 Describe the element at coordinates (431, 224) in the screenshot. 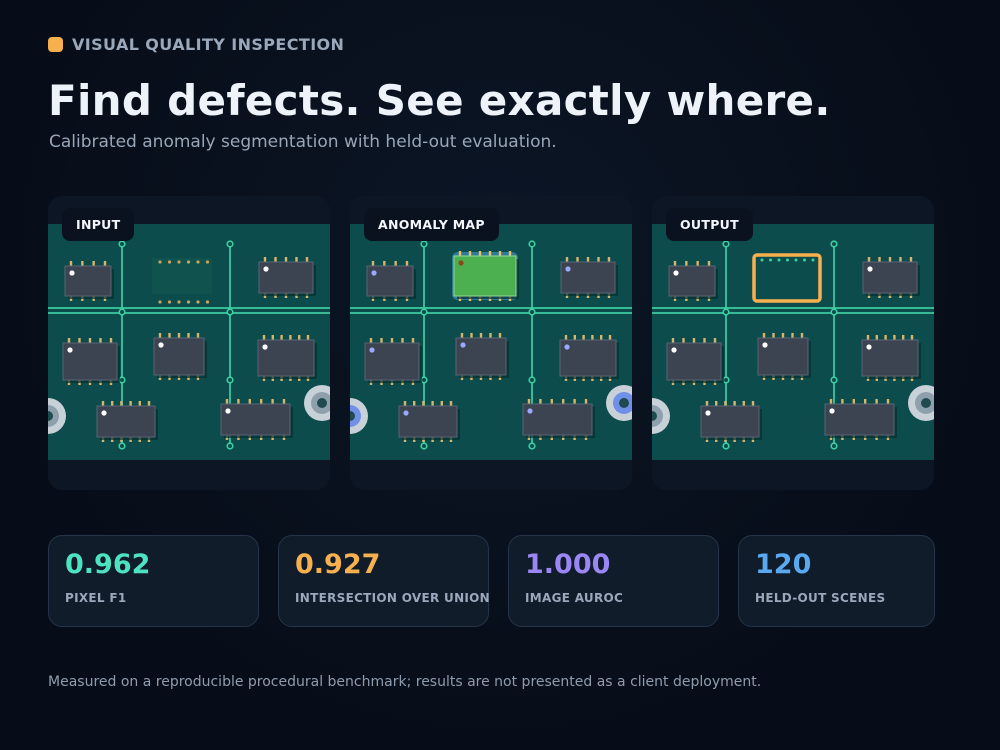

I see `panel-label-anomaly-map: ANOMALY MAP` at that location.